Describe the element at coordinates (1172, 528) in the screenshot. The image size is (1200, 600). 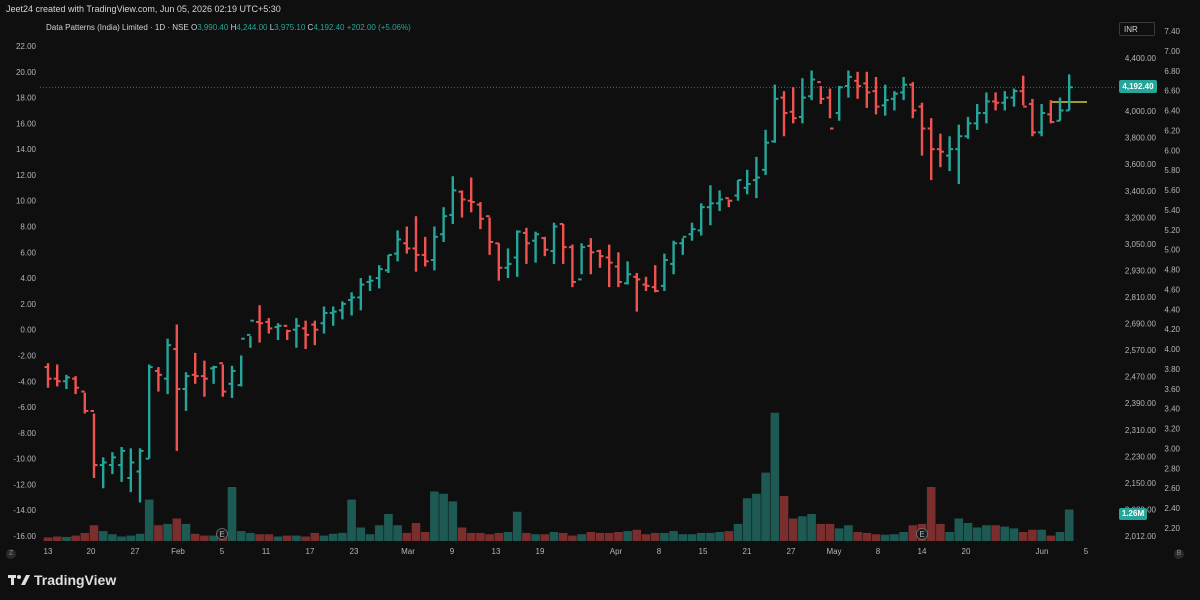
I see `right-axis-tick: 2.20` at that location.